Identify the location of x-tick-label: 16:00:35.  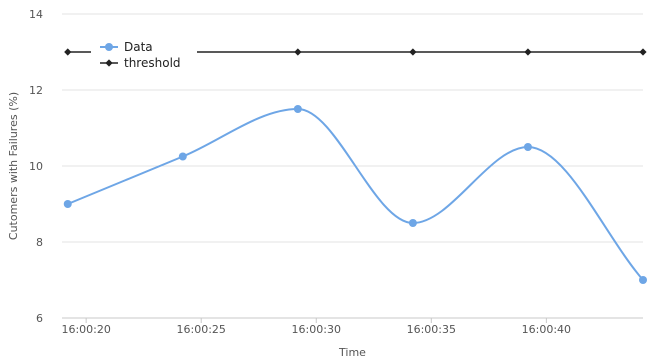
(431, 329).